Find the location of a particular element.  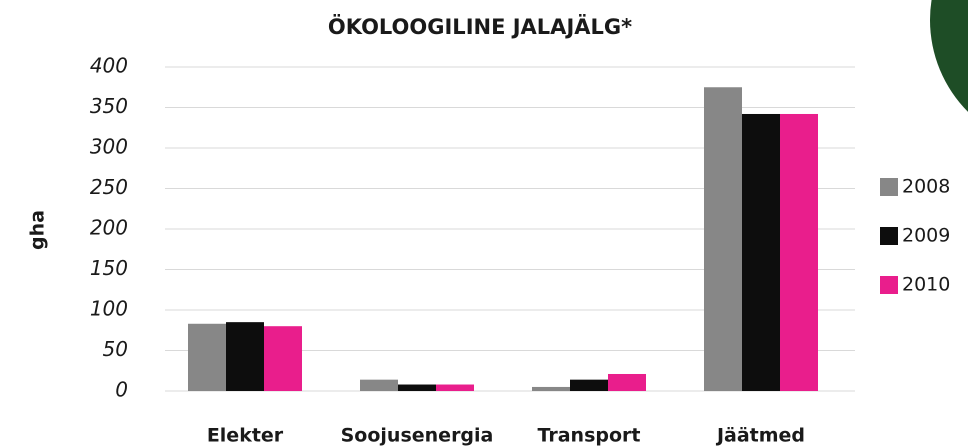

x-tick-label: Jäätmed is located at coordinates (760, 436).